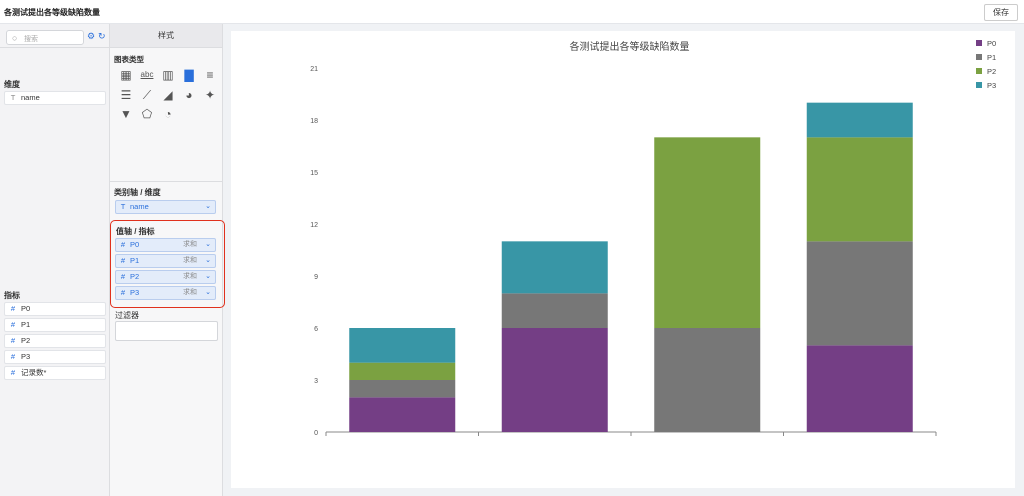 The image size is (1024, 496). I want to click on refresh-icon: ↻, so click(102, 36).